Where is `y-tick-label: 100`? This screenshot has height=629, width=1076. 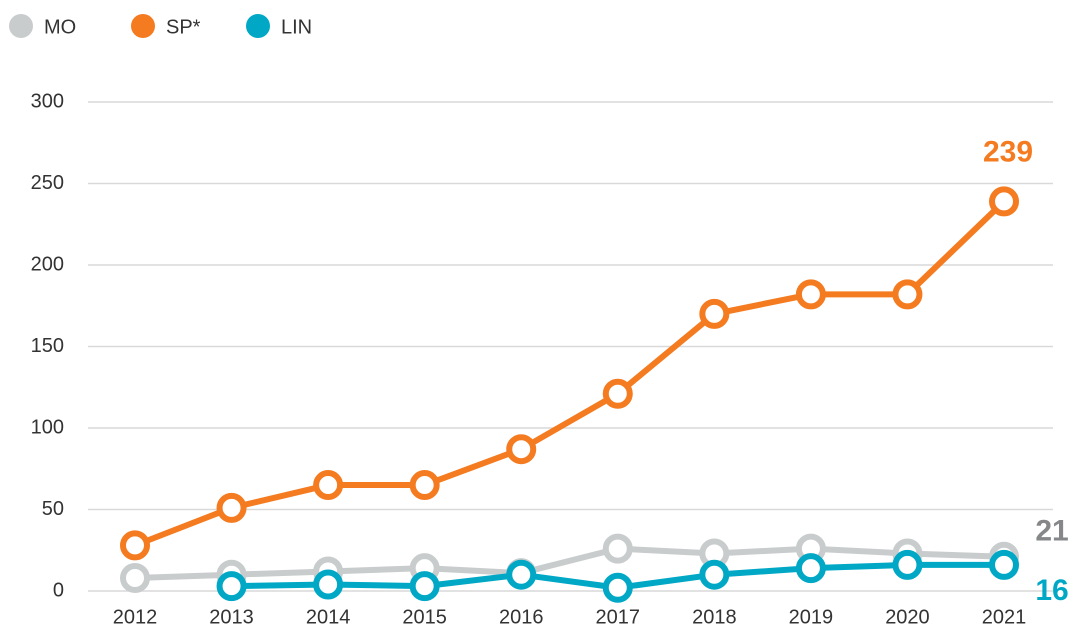 y-tick-label: 100 is located at coordinates (47, 427).